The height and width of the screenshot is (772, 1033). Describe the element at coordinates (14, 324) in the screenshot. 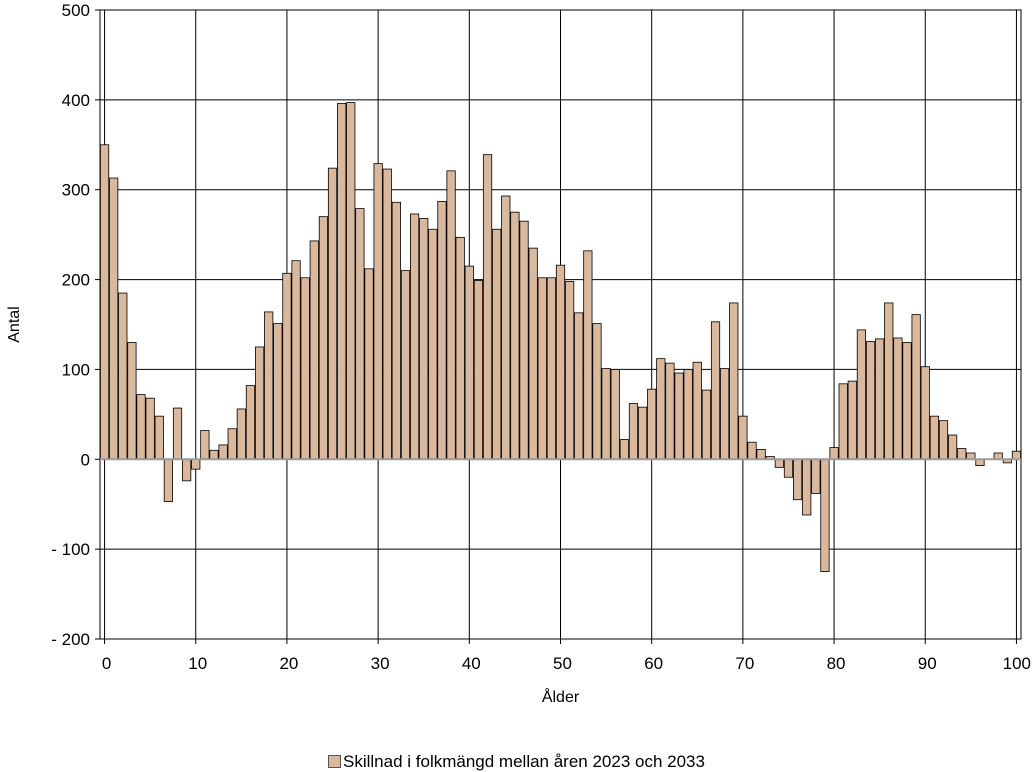

I see `y-axis-title: Antal` at that location.